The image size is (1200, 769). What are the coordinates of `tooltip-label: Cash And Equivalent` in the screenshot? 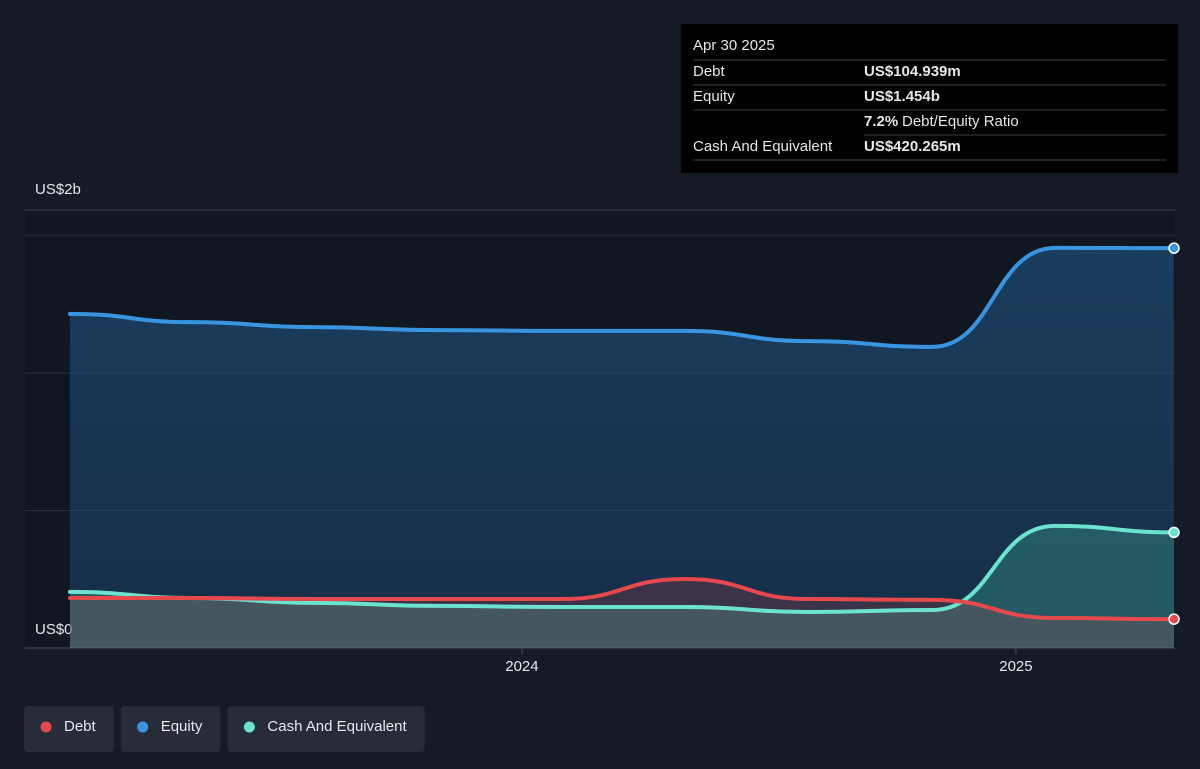 It's located at (763, 146).